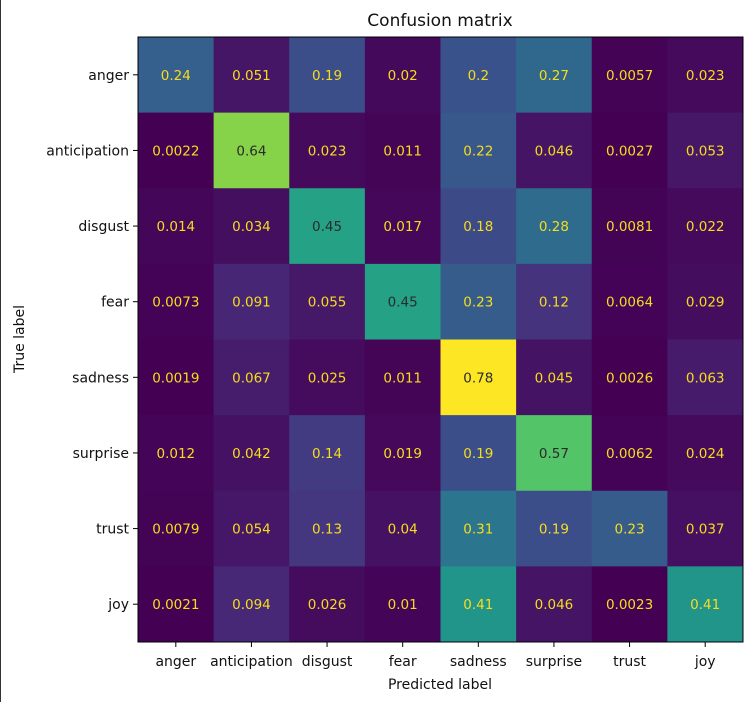 The width and height of the screenshot is (755, 706). What do you see at coordinates (175, 303) in the screenshot?
I see `cell-value-label: 0.0073` at bounding box center [175, 303].